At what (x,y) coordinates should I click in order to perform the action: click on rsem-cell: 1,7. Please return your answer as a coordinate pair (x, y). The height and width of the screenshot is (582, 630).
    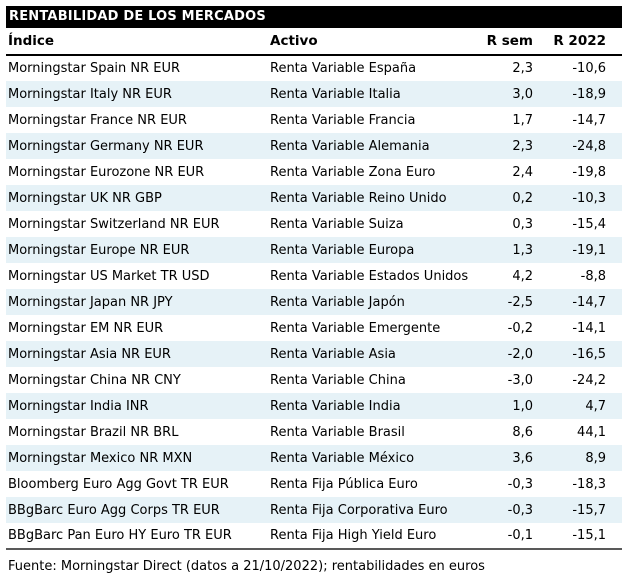
    Looking at the image, I should click on (522, 120).